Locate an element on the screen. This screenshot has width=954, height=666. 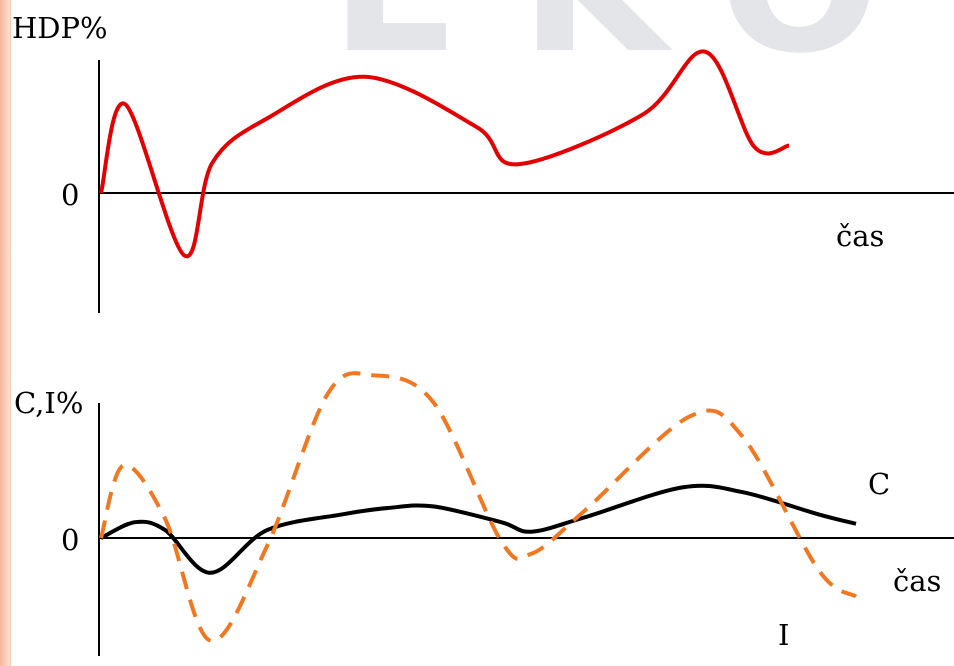
hdp-y-label: HDP% is located at coordinates (60, 28).